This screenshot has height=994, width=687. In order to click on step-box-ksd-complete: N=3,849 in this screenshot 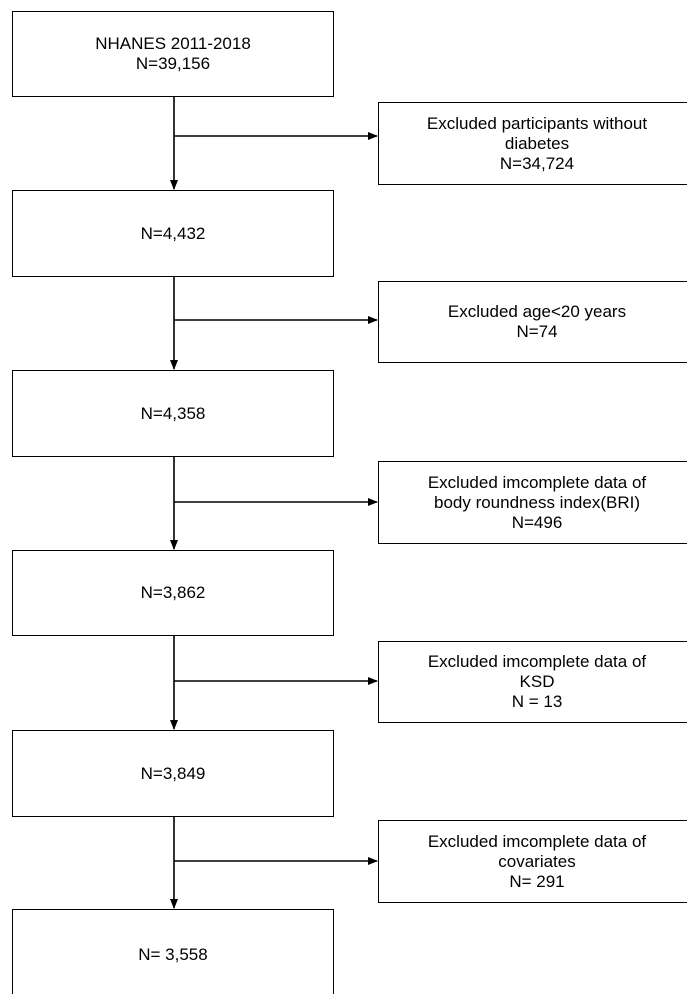, I will do `click(173, 773)`.